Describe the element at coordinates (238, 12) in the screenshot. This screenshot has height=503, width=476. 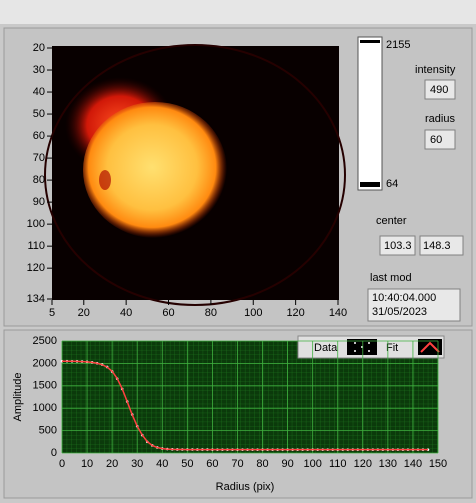
I see `toolbar` at that location.